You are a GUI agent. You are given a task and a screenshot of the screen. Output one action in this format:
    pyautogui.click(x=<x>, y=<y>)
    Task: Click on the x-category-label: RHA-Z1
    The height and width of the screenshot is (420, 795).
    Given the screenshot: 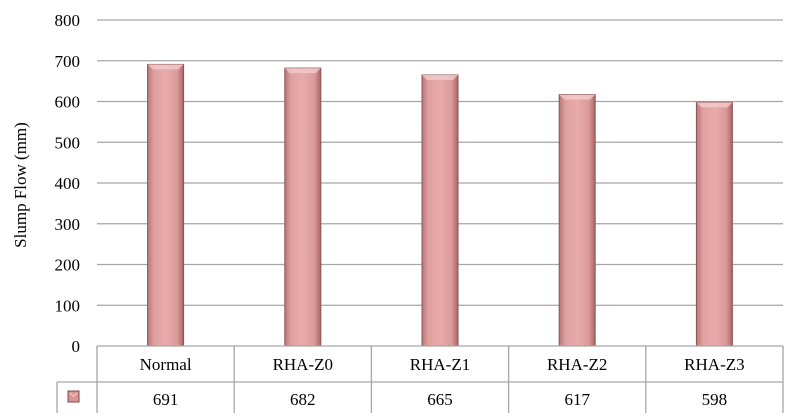 What is the action you would take?
    pyautogui.click(x=440, y=364)
    